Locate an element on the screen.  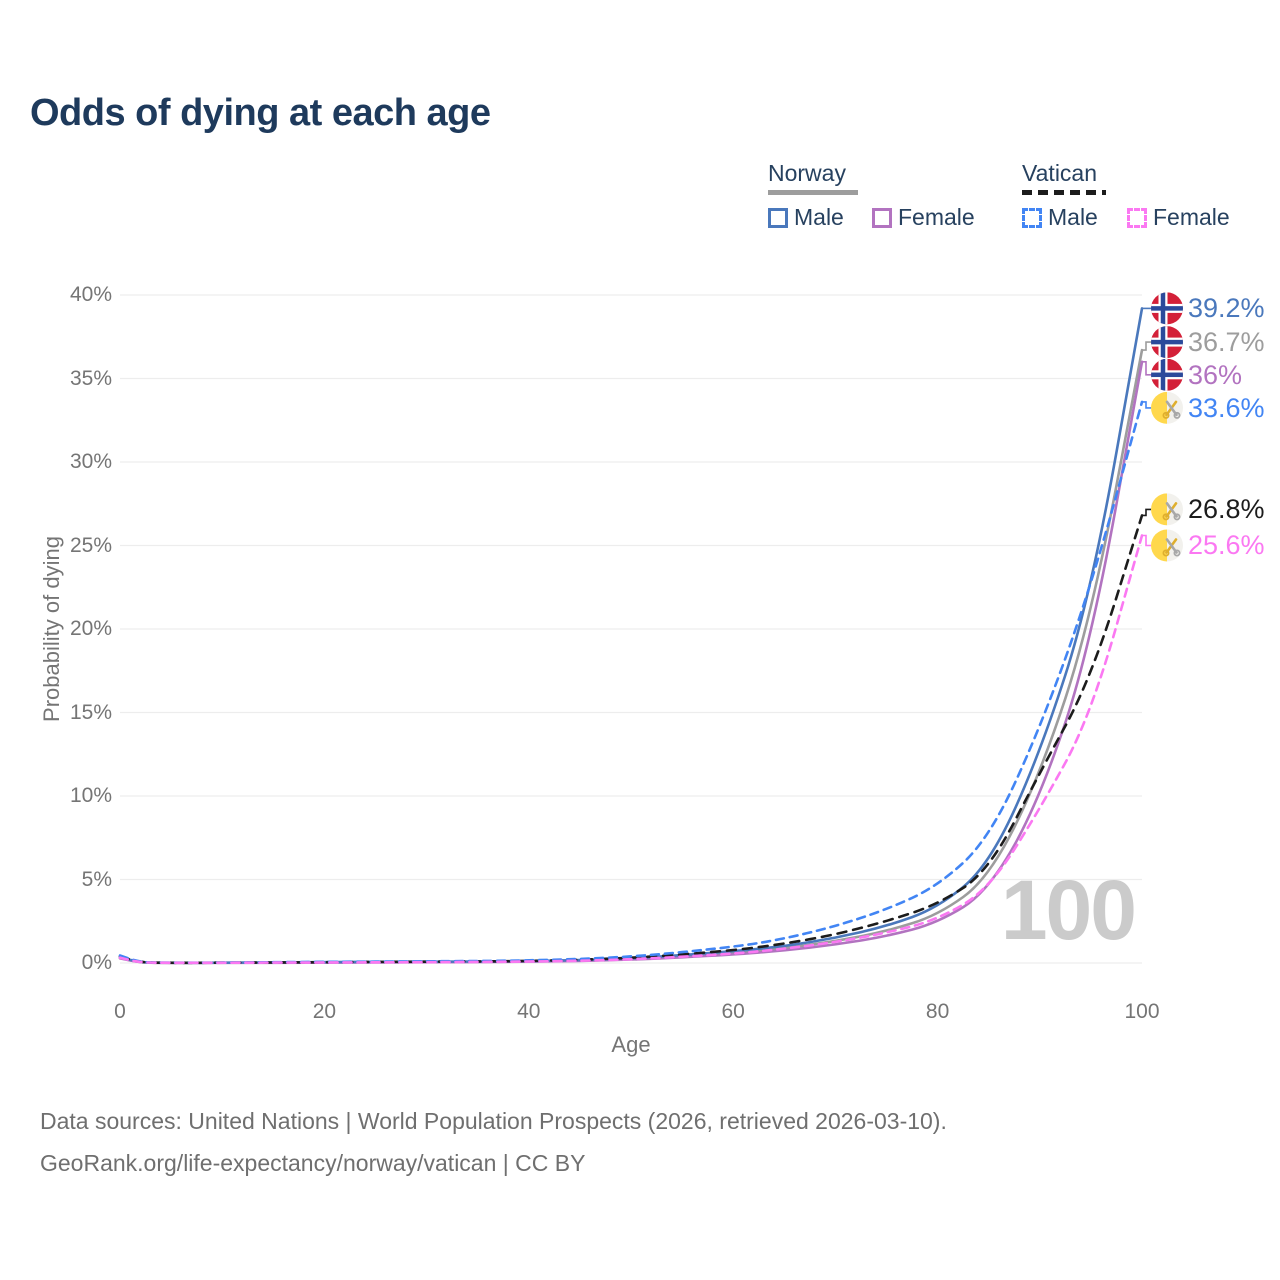
legend-vatican-male-label: Male is located at coordinates (1073, 217).